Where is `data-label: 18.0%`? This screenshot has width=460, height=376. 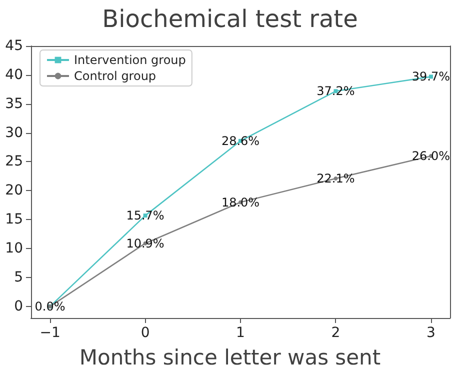
data-label: 18.0% is located at coordinates (240, 202).